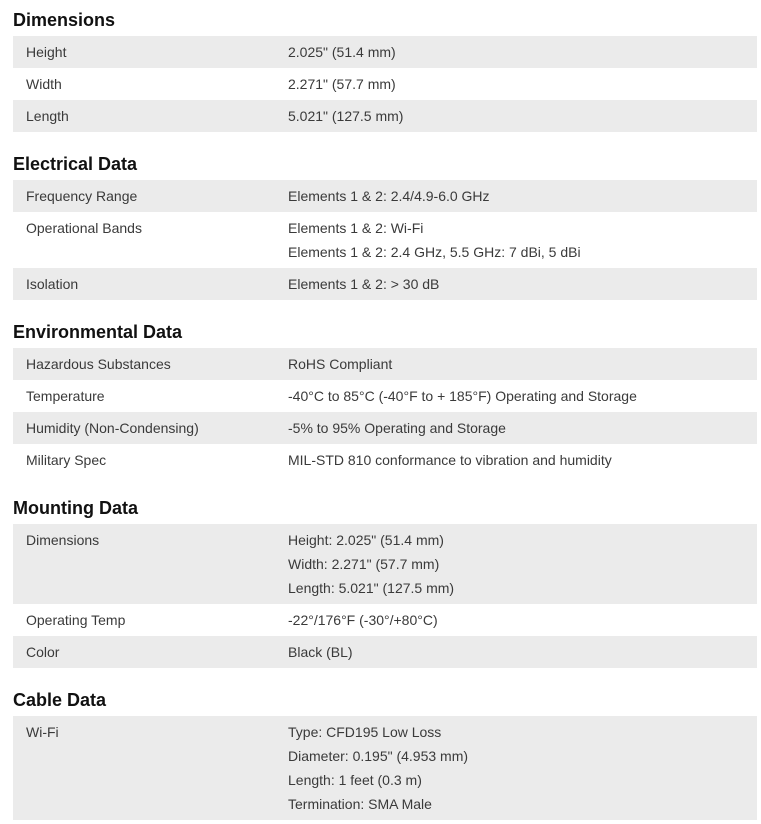 Image resolution: width=761 pixels, height=824 pixels. What do you see at coordinates (75, 164) in the screenshot?
I see `section-title: Electrical Data` at bounding box center [75, 164].